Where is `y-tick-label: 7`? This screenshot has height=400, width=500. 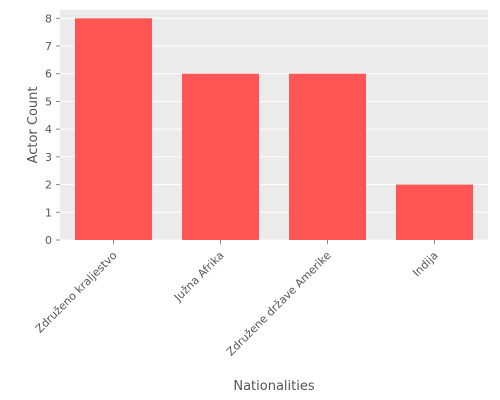
y-tick-label: 7 is located at coordinates (48, 46).